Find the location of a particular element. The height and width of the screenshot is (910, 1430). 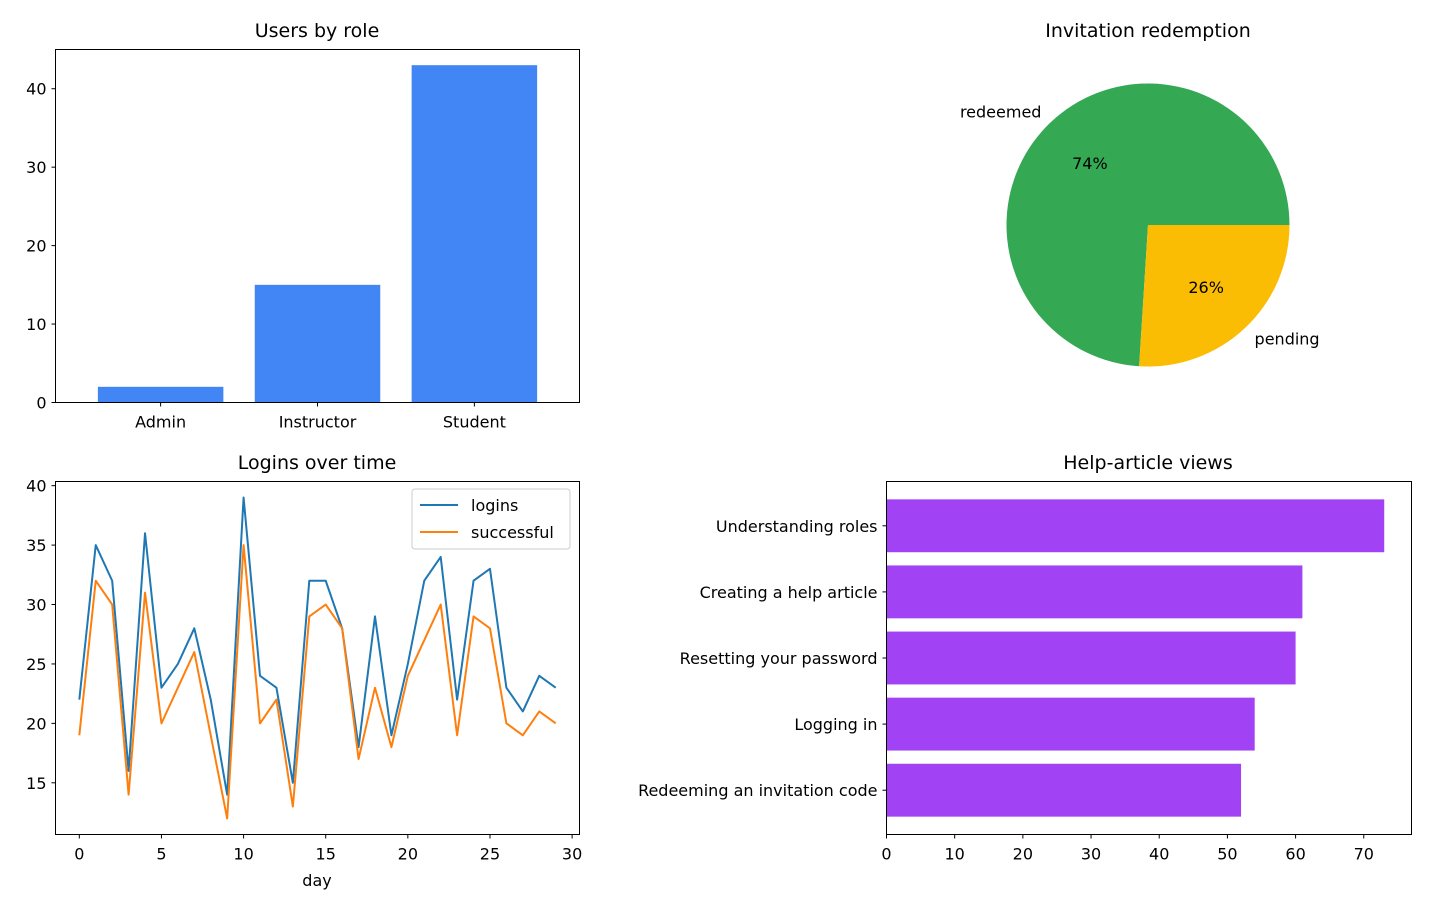

x-tick-label: Student is located at coordinates (474, 422).